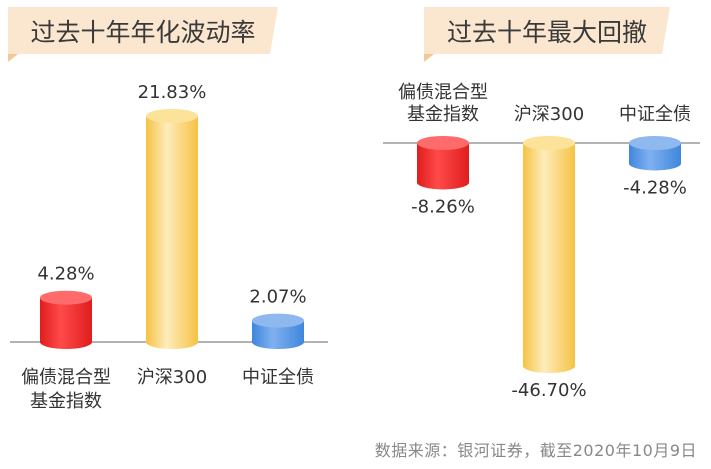 Image resolution: width=711 pixels, height=469 pixels. I want to click on data-label-2: -46.70%, so click(548, 390).